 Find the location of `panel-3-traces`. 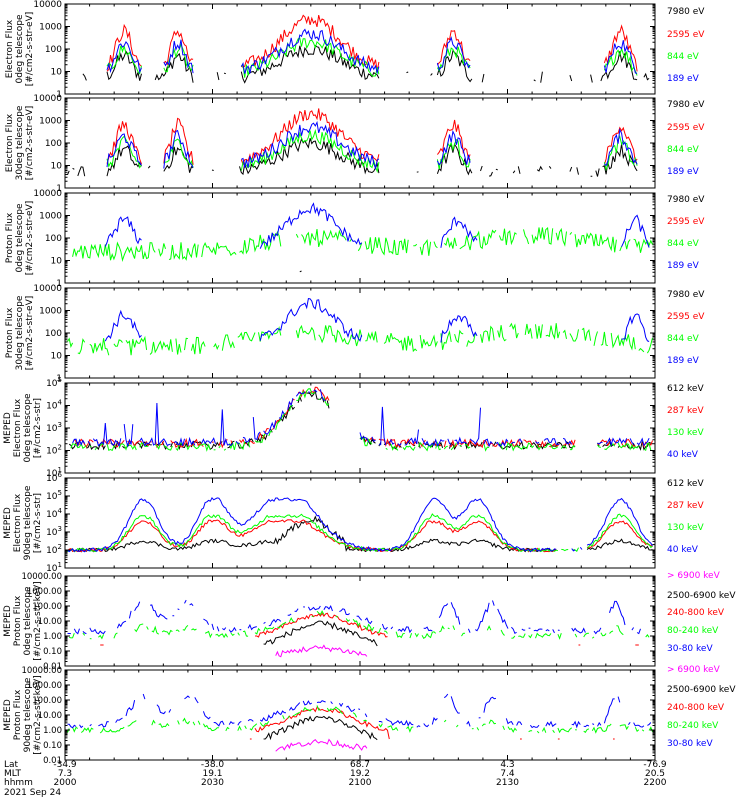

panel-3-traces is located at coordinates (362, 239).